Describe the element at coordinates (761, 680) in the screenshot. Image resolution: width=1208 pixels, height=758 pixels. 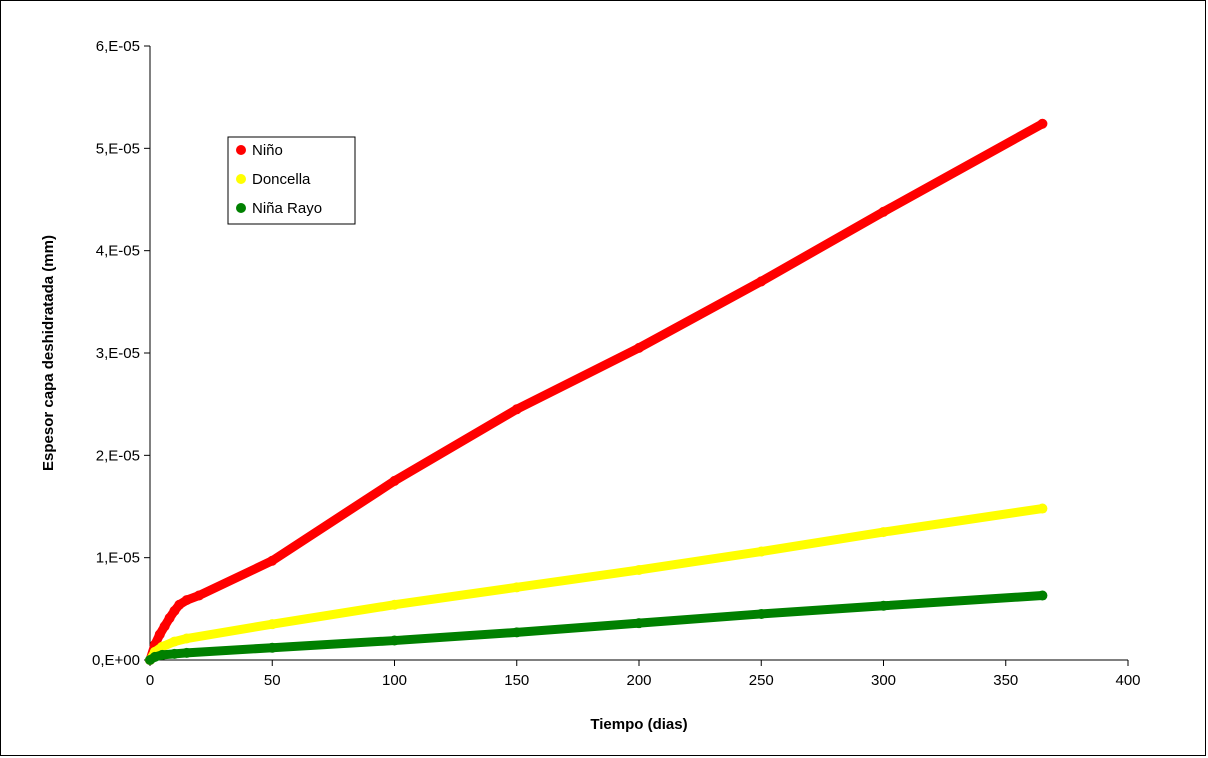
I see `x-tick-label: 250` at that location.